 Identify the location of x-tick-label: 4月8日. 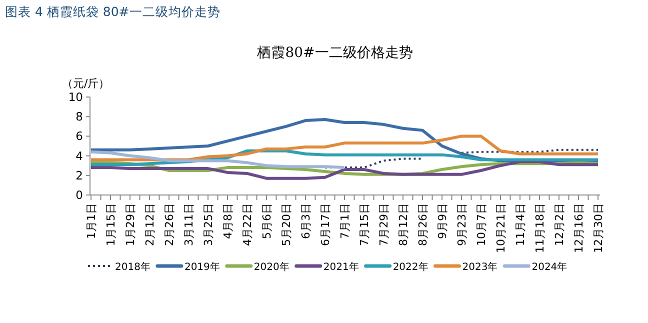
(228, 221).